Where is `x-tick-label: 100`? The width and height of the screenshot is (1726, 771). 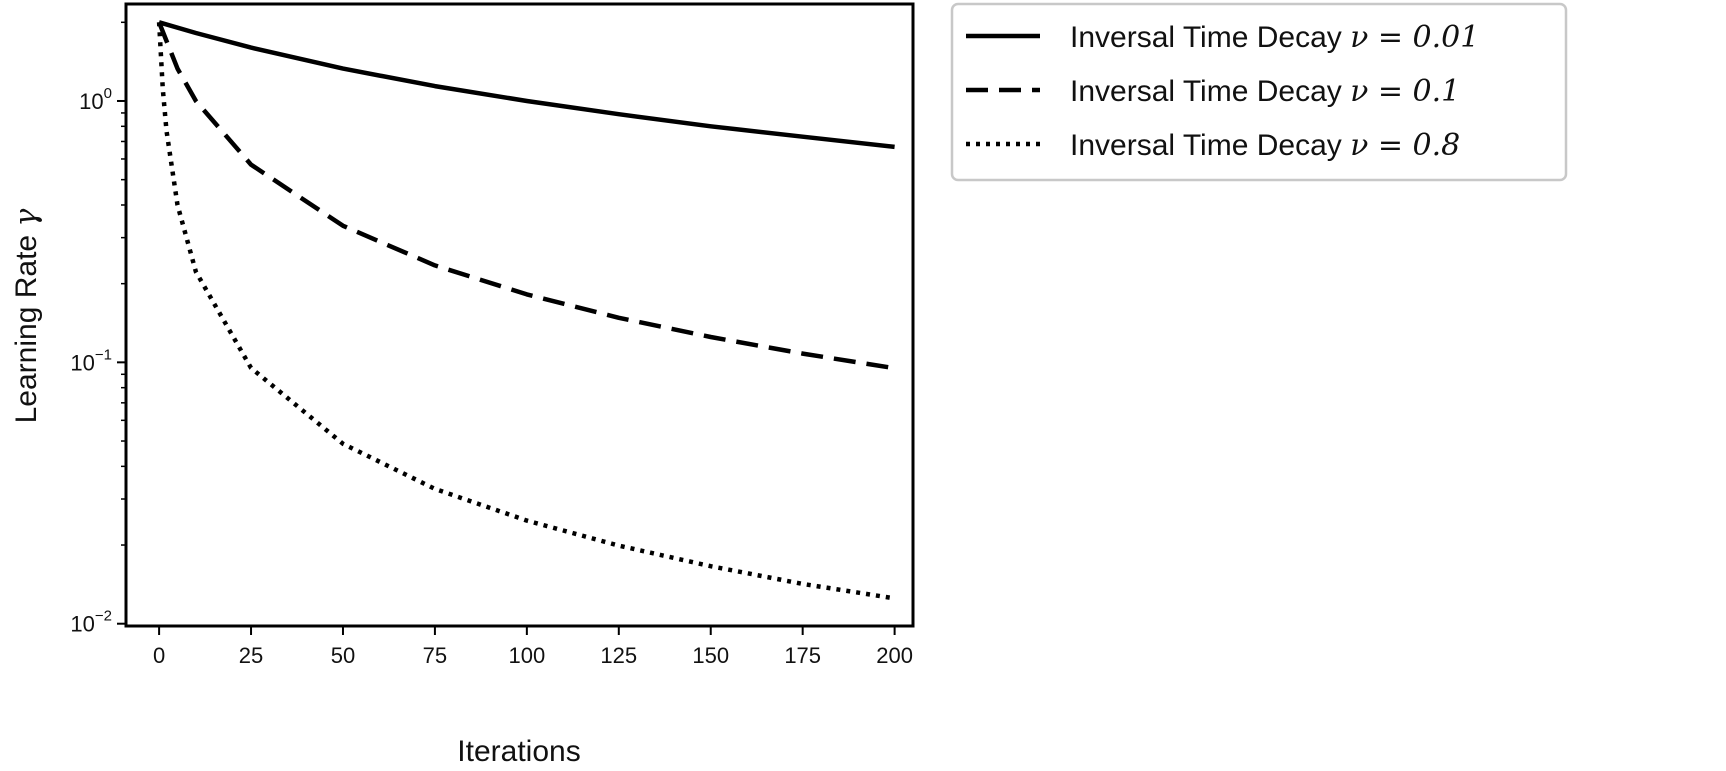
x-tick-label: 100 is located at coordinates (526, 655).